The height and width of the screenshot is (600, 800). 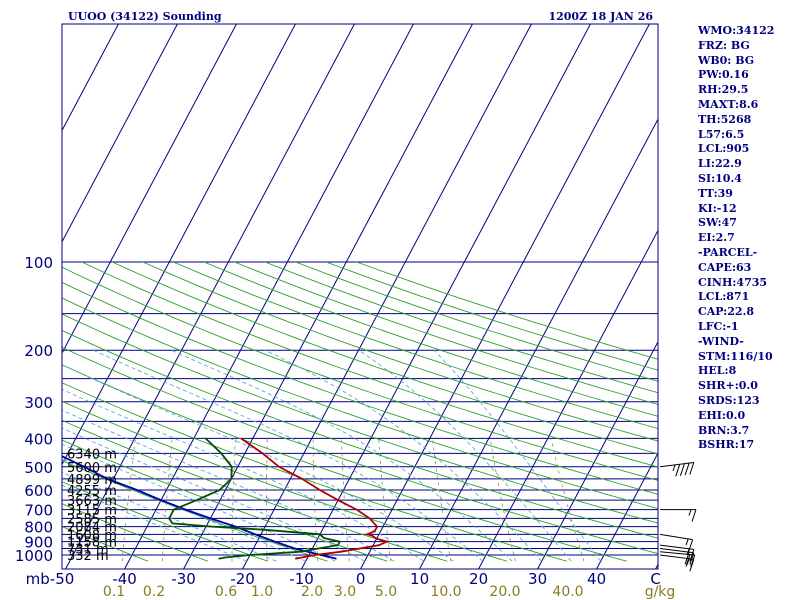 I want to click on index-line: BRN:3.7, so click(x=724, y=430).